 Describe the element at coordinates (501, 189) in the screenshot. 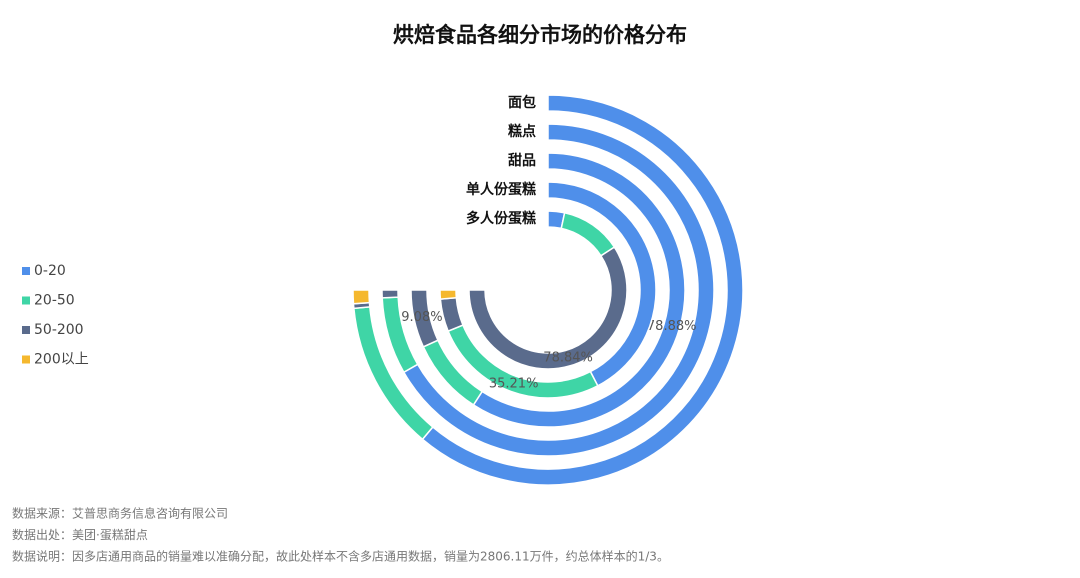

I see `category-label: 单人份蛋糕` at that location.